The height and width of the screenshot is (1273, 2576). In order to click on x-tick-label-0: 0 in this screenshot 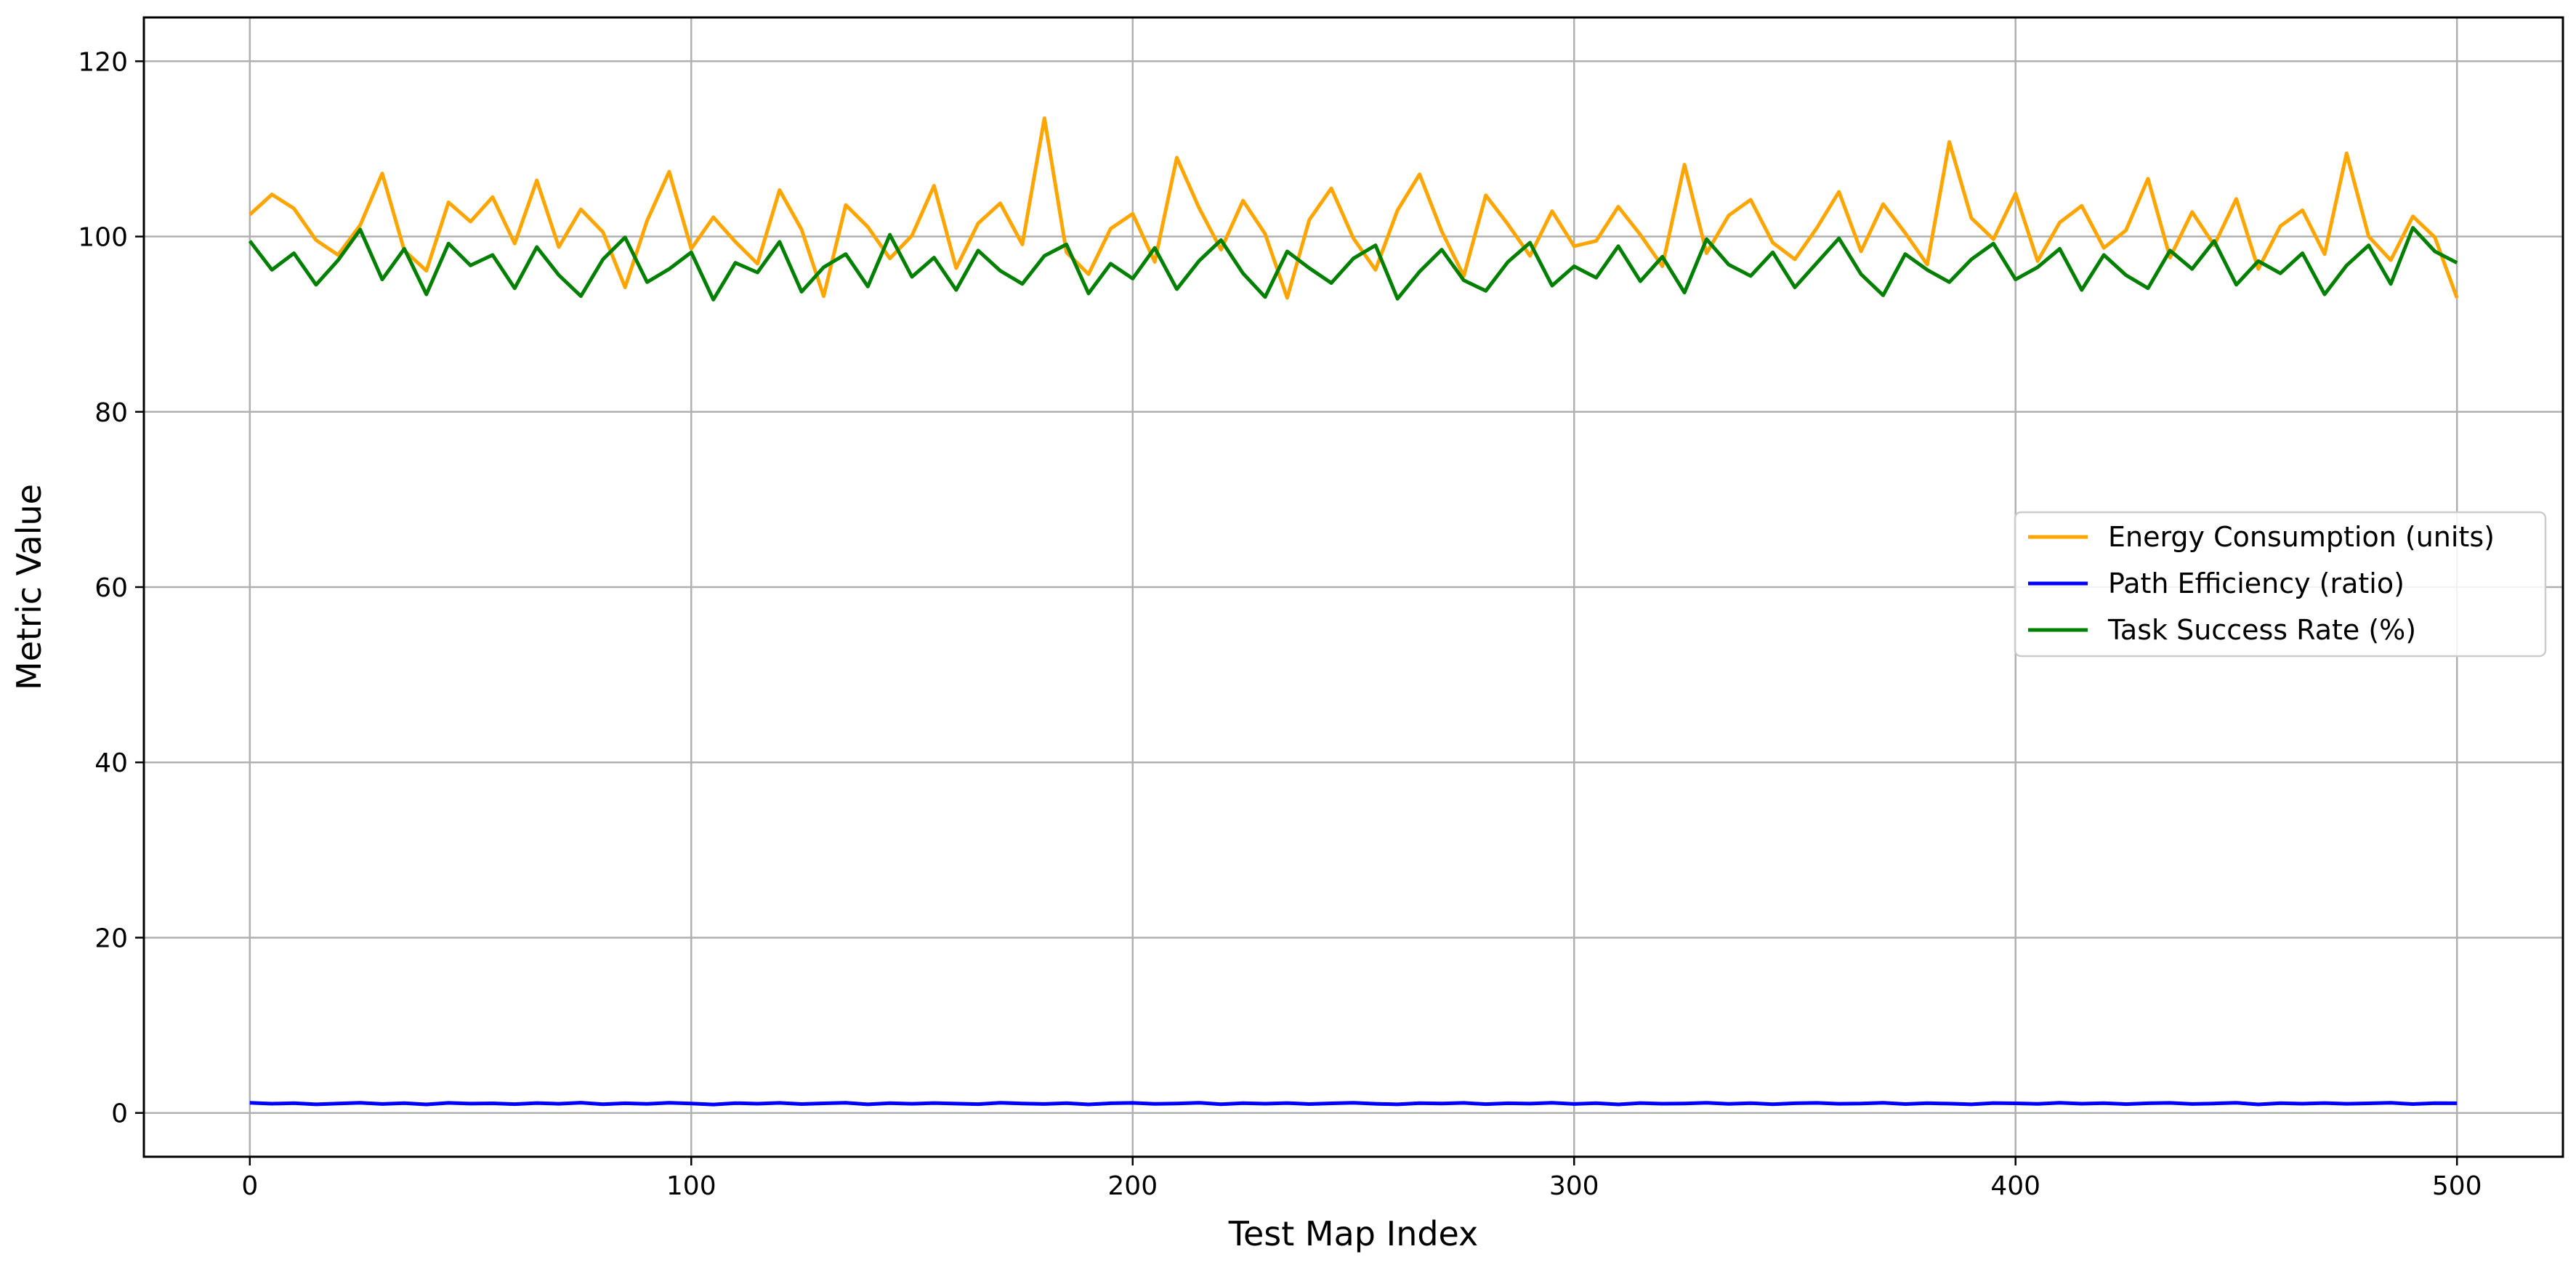, I will do `click(249, 1186)`.